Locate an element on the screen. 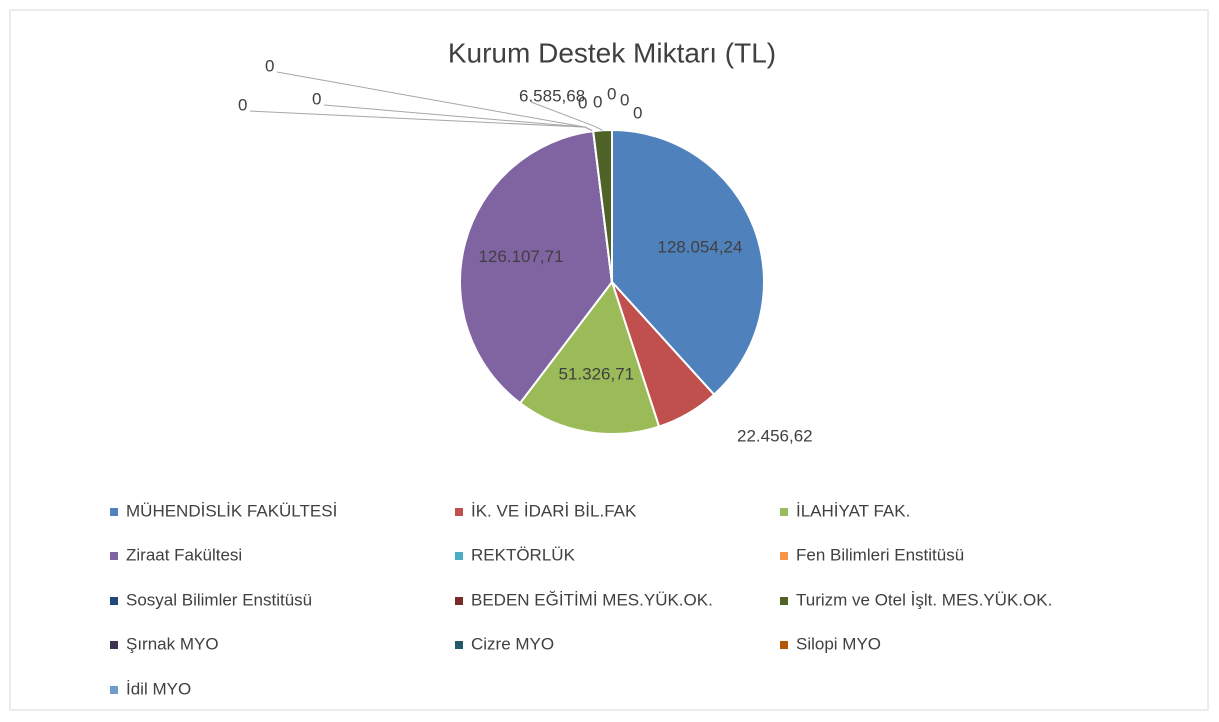  legend-label: Silopi MYO is located at coordinates (838, 643).